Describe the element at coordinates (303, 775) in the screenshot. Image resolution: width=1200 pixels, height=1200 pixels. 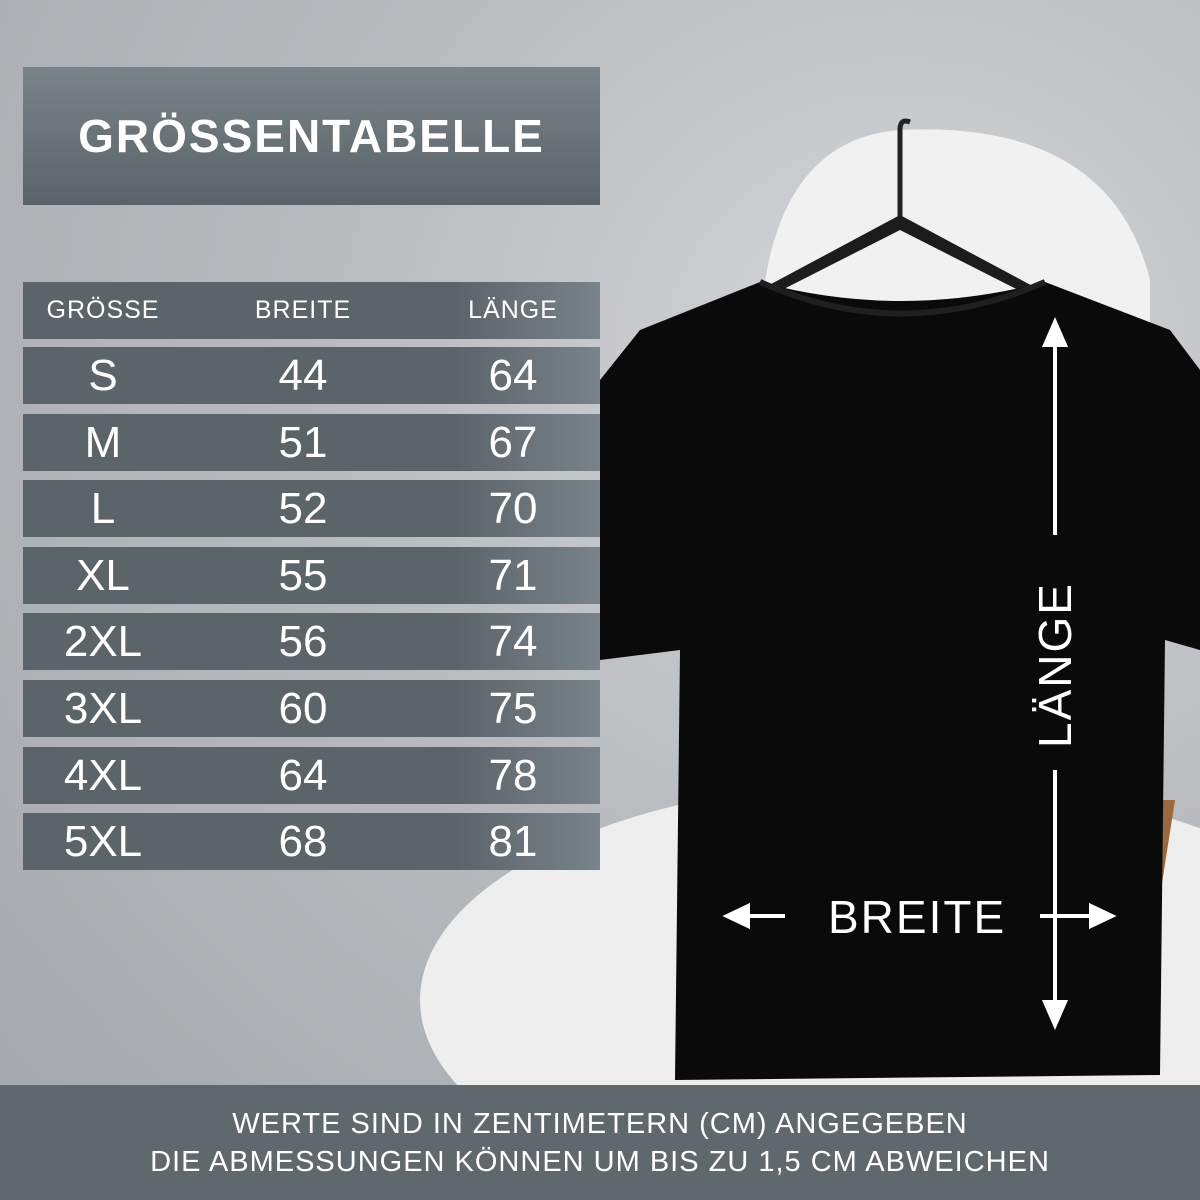
I see `cell-width: 64` at that location.